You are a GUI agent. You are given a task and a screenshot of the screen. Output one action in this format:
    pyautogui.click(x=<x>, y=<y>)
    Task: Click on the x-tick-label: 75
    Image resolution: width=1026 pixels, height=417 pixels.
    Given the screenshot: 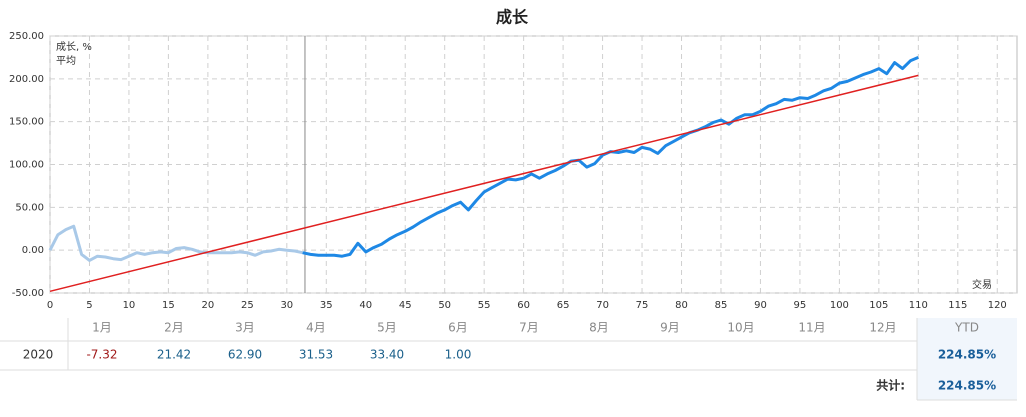 What is the action you would take?
    pyautogui.click(x=642, y=305)
    